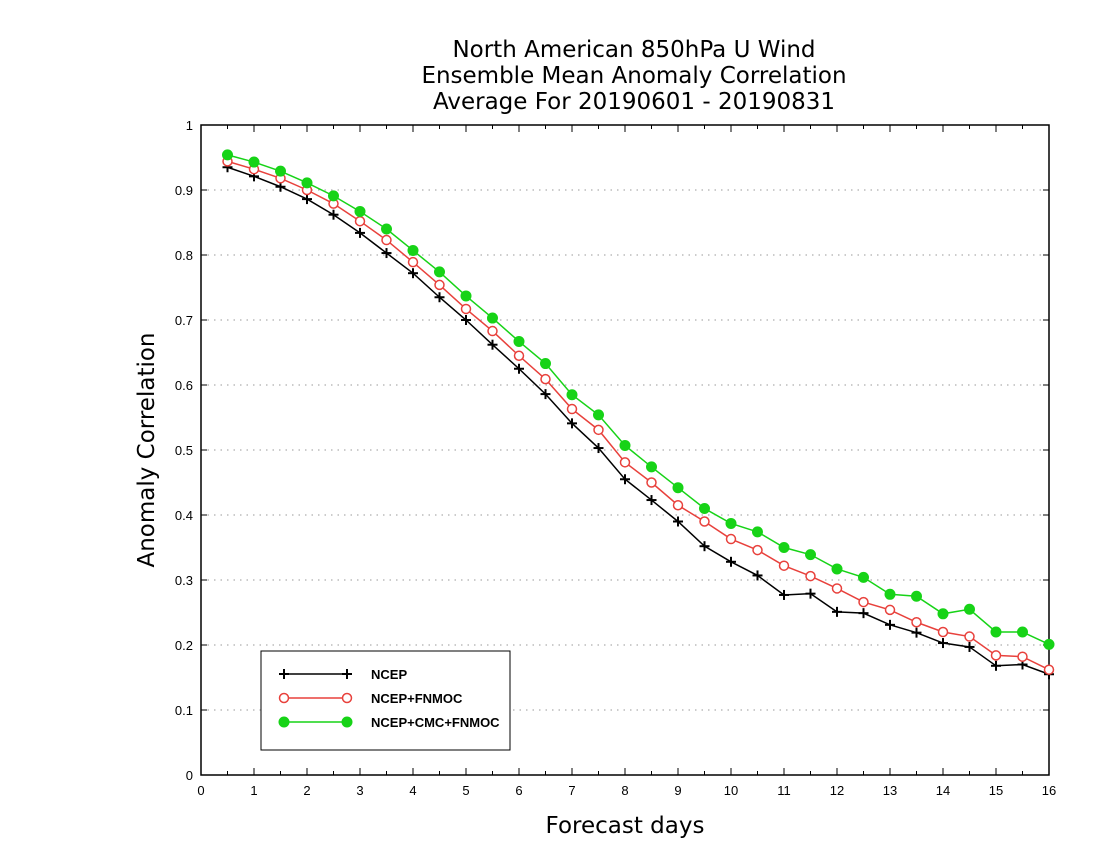 The image size is (1100, 850). I want to click on x-tick-label: 14, so click(943, 790).